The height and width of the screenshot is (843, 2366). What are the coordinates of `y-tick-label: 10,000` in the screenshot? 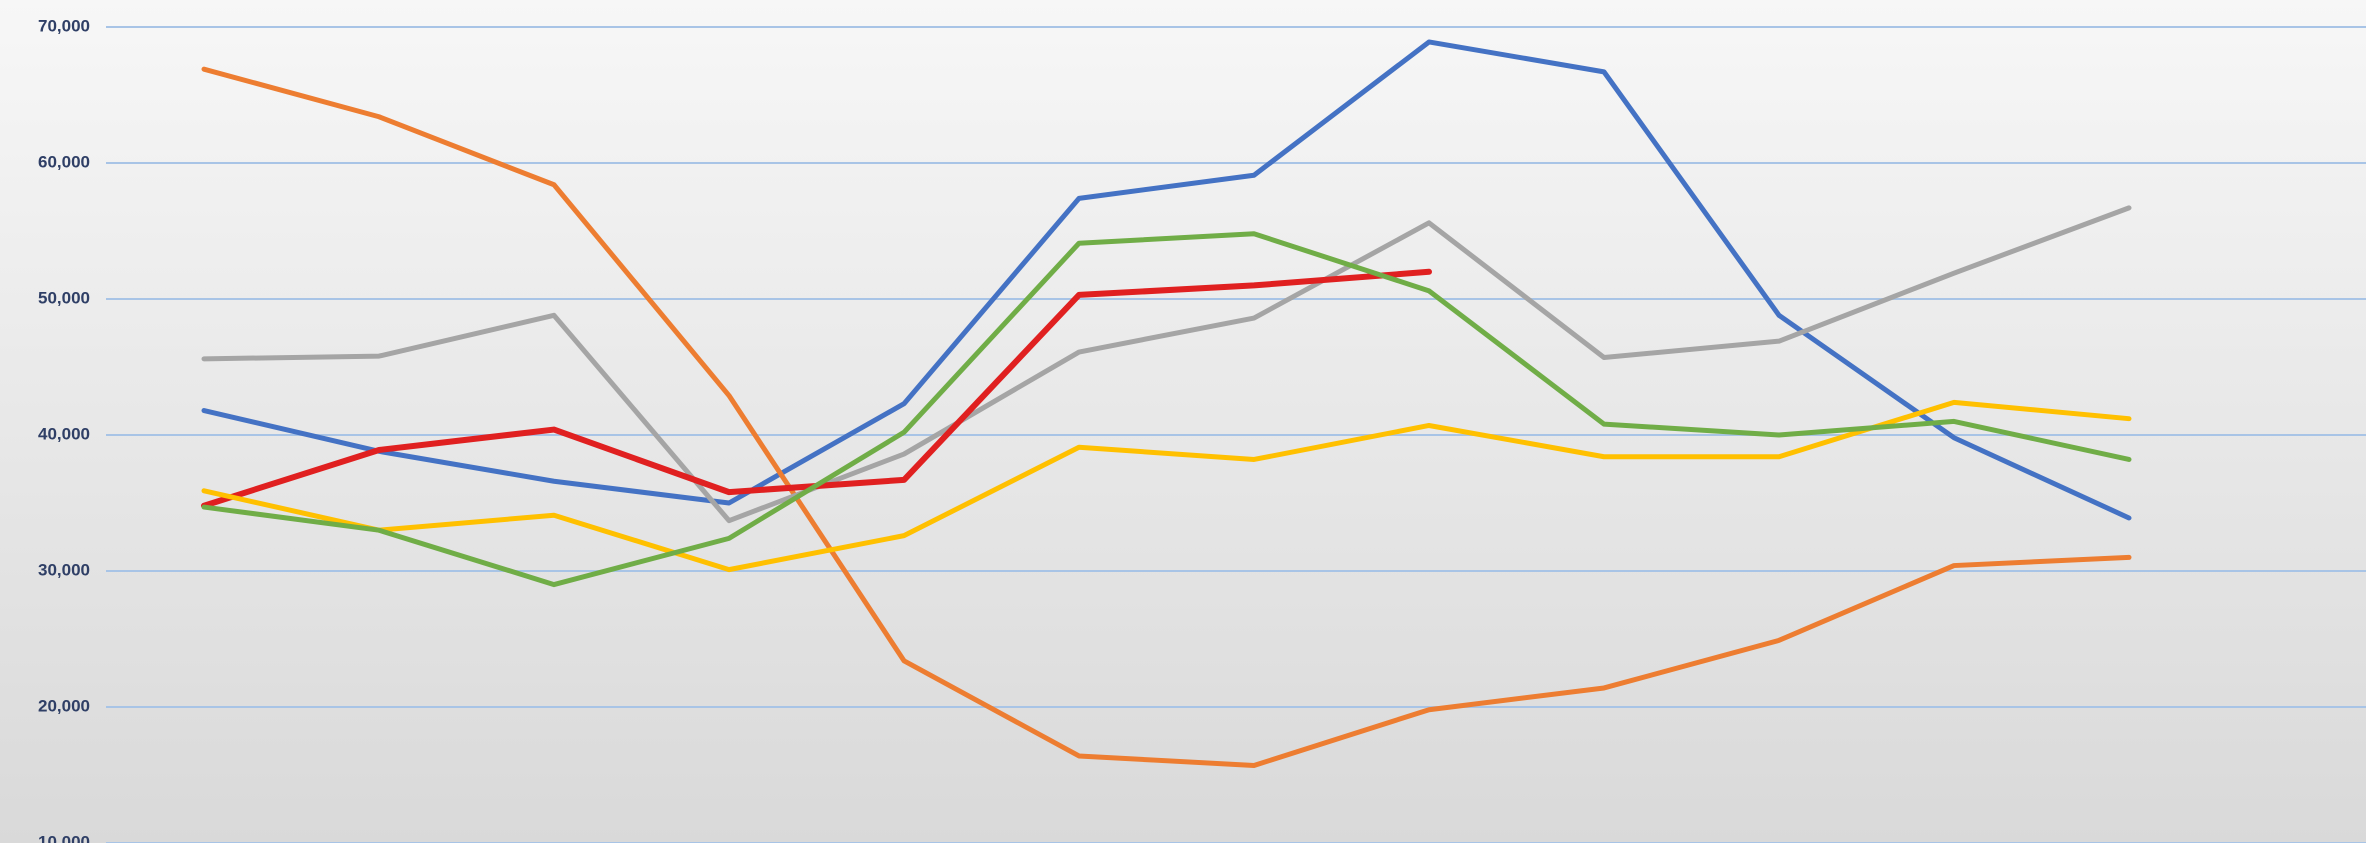 It's located at (64, 837).